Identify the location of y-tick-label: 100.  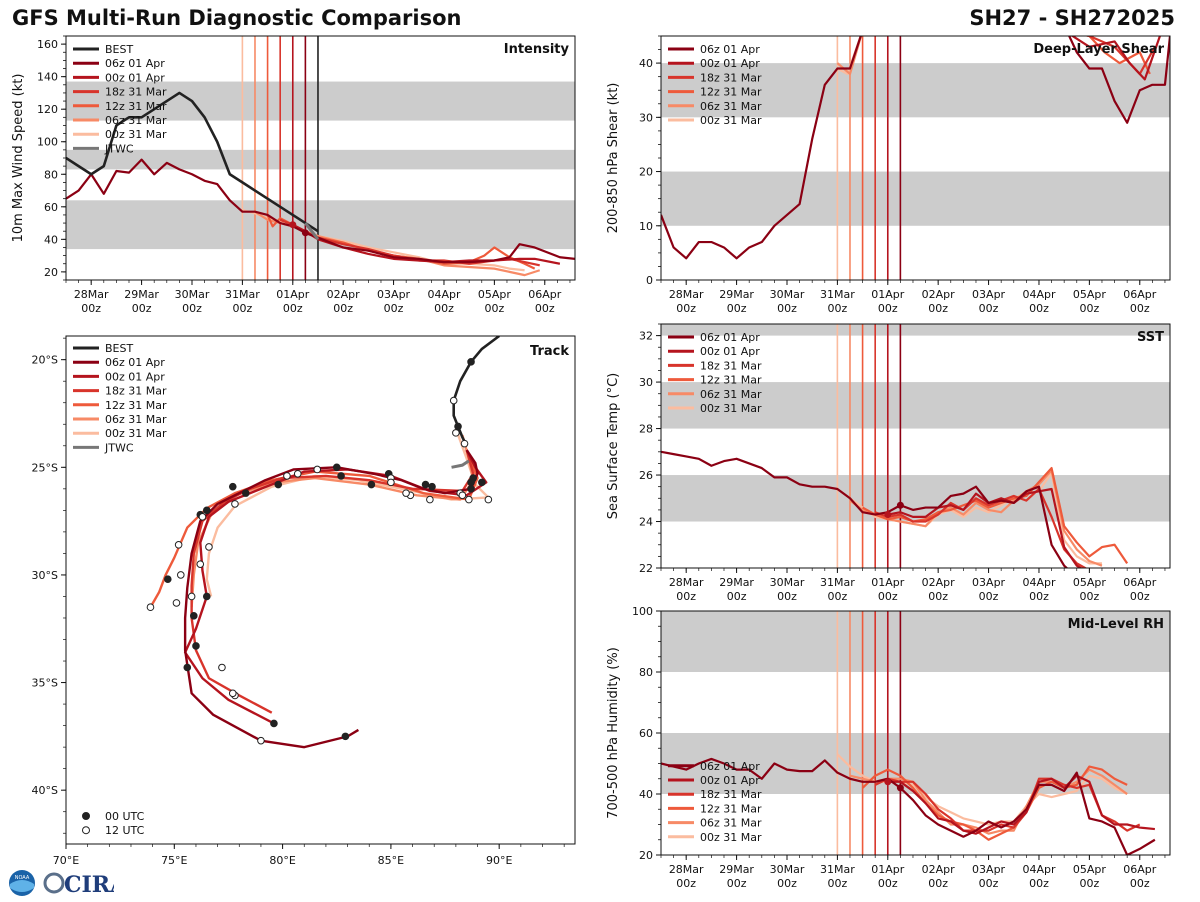
(642, 611).